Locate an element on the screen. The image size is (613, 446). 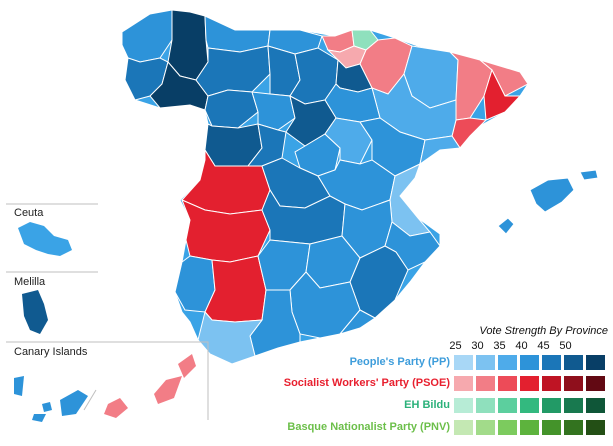
balearic-mallorca is located at coordinates (552, 195).